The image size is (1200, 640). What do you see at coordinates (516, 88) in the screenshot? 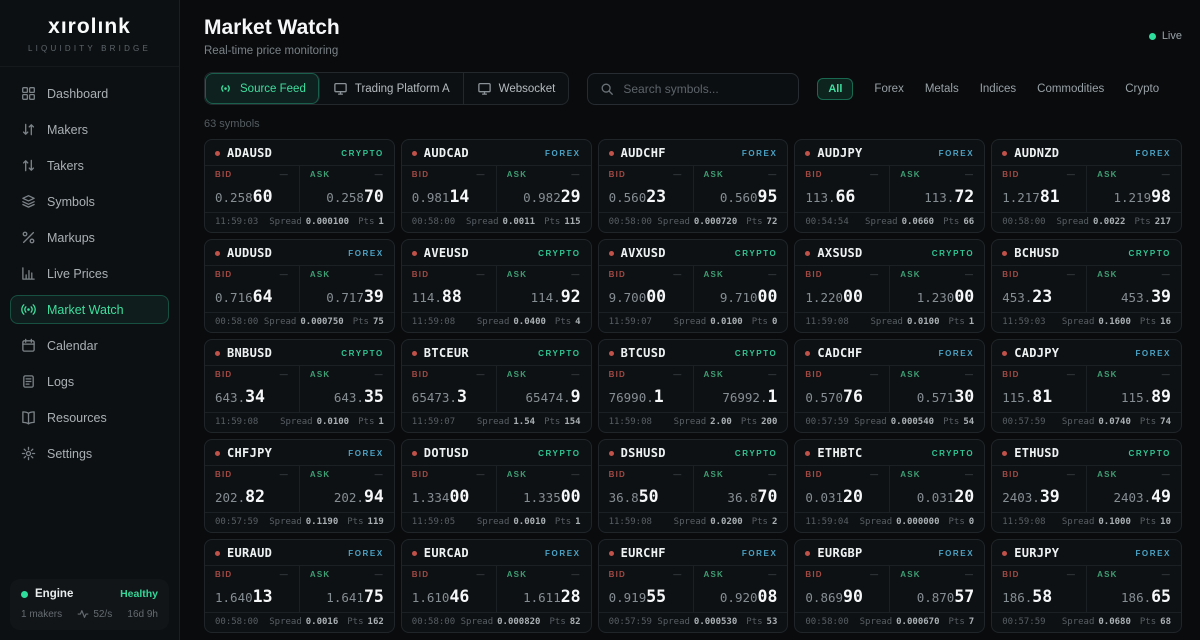
I see `source-button-websocket: Websocket` at bounding box center [516, 88].